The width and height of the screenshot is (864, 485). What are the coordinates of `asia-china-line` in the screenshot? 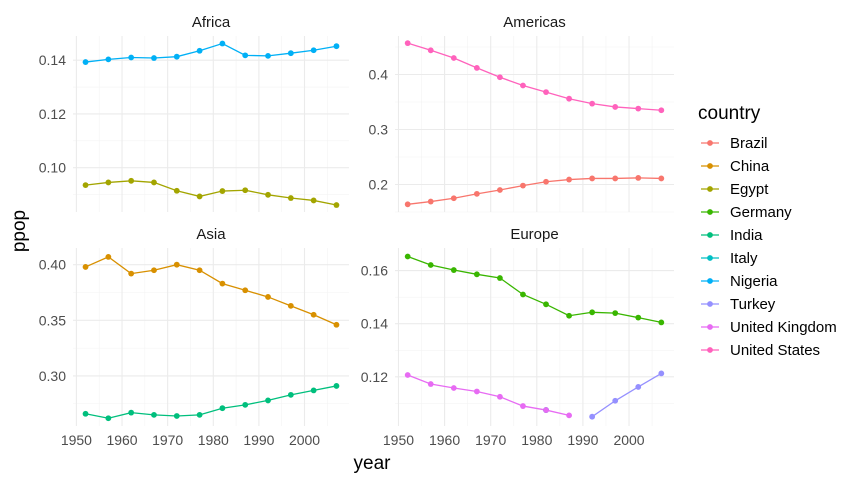 It's located at (211, 291).